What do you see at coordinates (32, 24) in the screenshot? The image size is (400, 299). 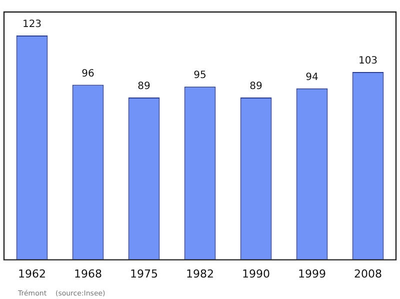 I see `data-label: 123` at bounding box center [32, 24].